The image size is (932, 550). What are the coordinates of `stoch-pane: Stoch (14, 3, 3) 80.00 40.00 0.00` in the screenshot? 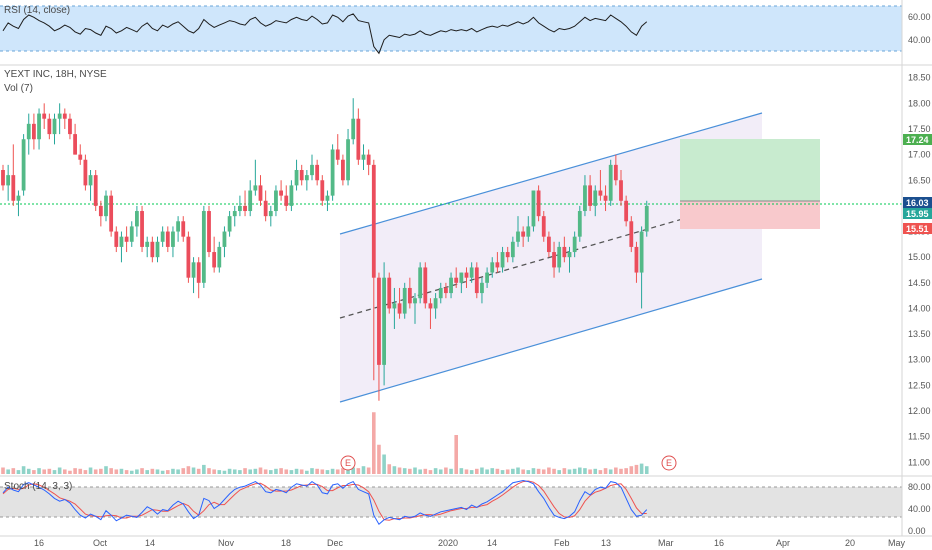 It's located at (465, 508).